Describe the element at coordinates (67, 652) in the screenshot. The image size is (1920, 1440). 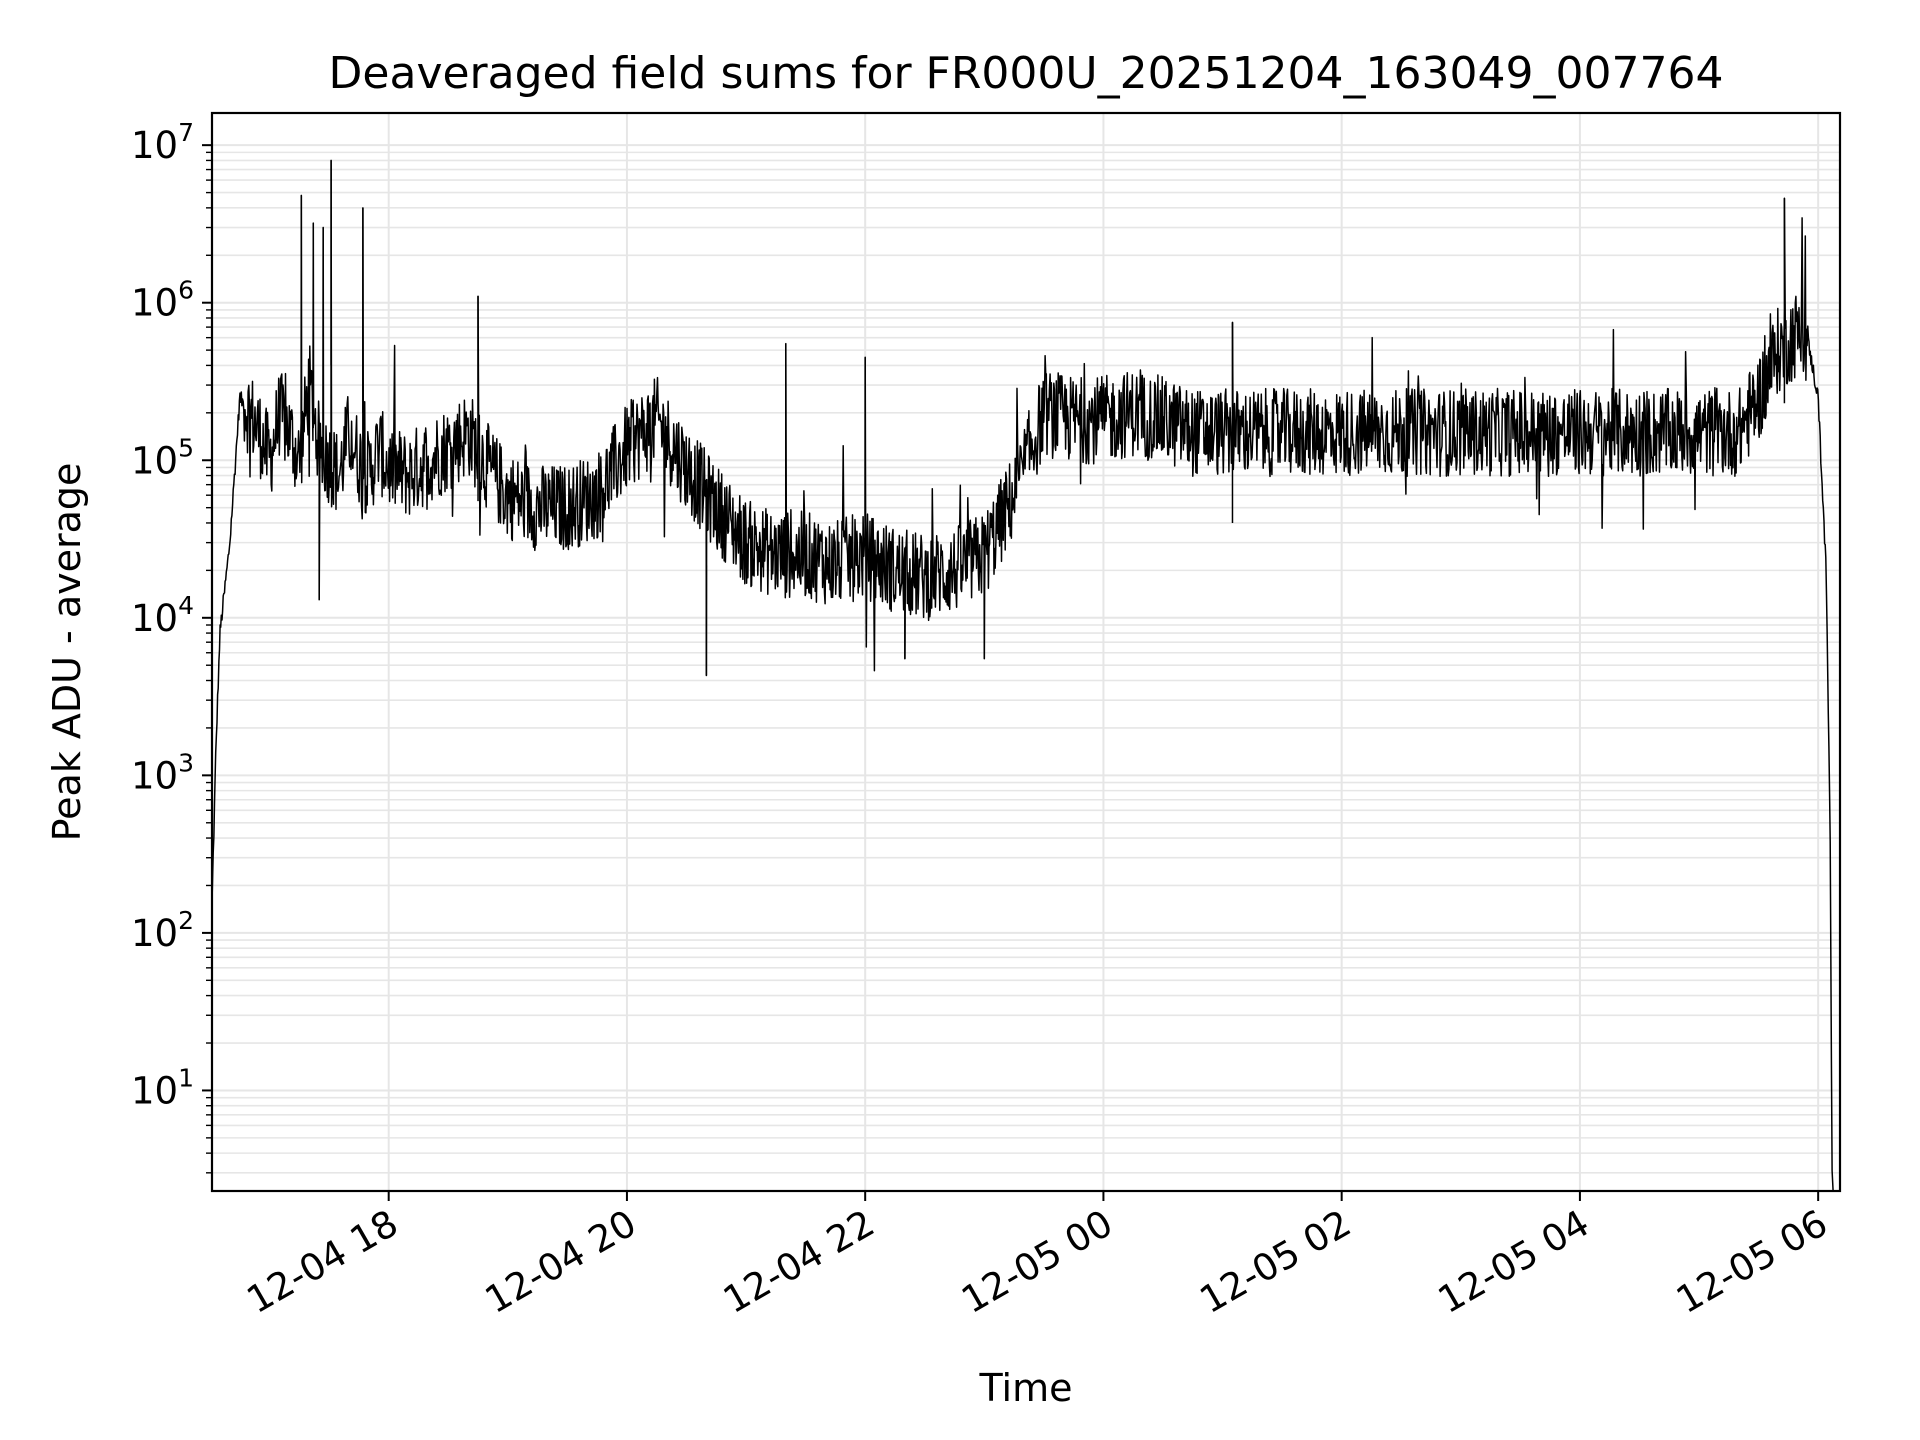
I see `y-axis-label: Peak ADU - average` at that location.